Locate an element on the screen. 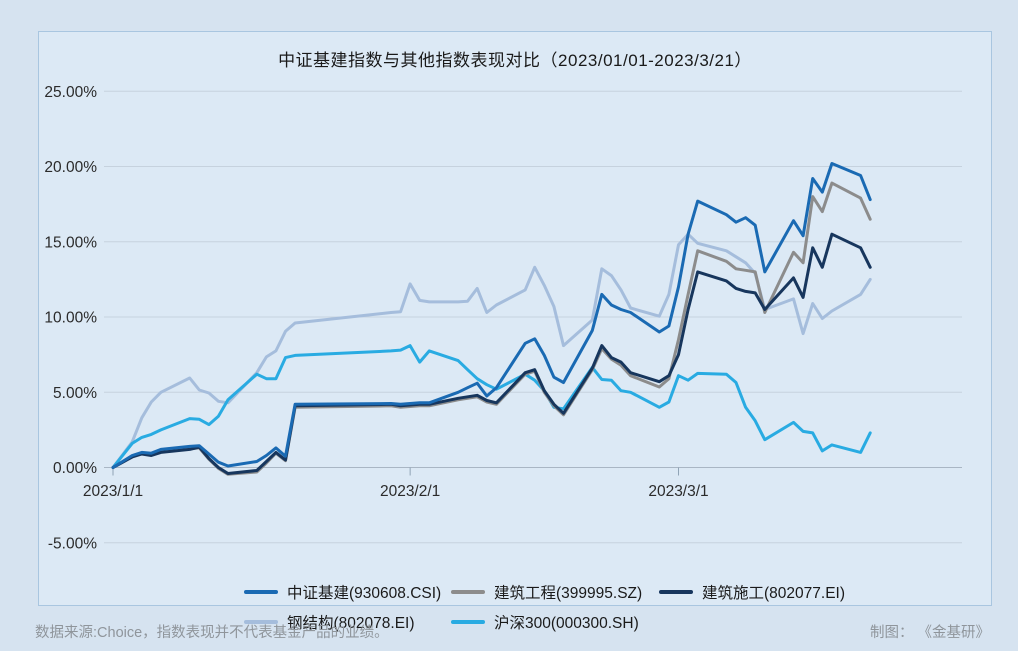 This screenshot has height=651, width=1018. y-axis-label: 5.00% is located at coordinates (75, 393).